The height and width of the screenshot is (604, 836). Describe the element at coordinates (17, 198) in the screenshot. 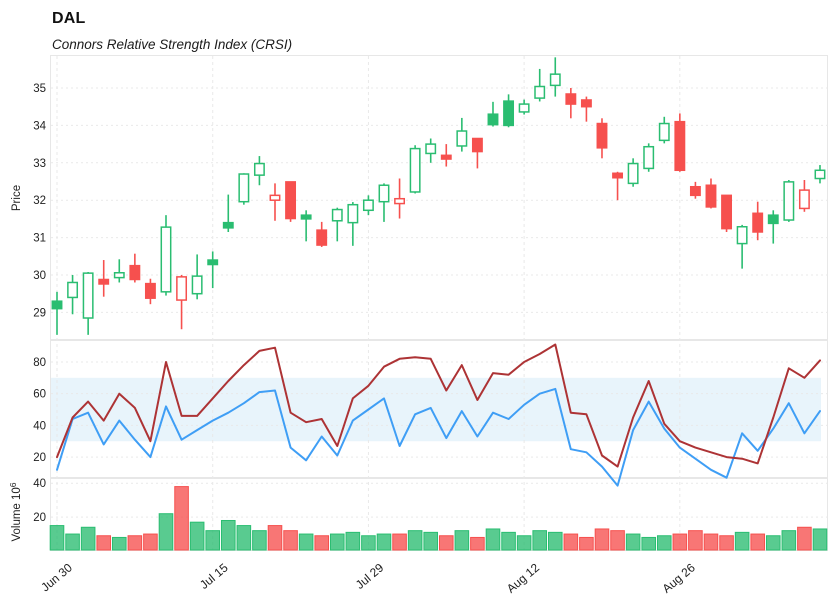

I see `price-axis-title: Price` at that location.